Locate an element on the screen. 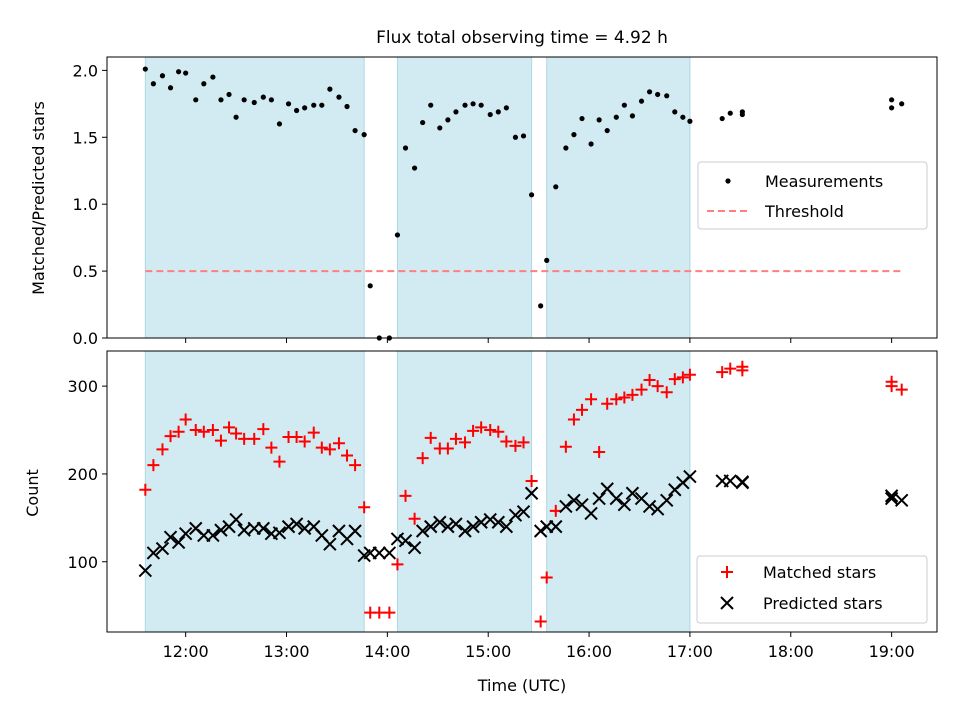  y-tick-label: 200 is located at coordinates (82, 474).